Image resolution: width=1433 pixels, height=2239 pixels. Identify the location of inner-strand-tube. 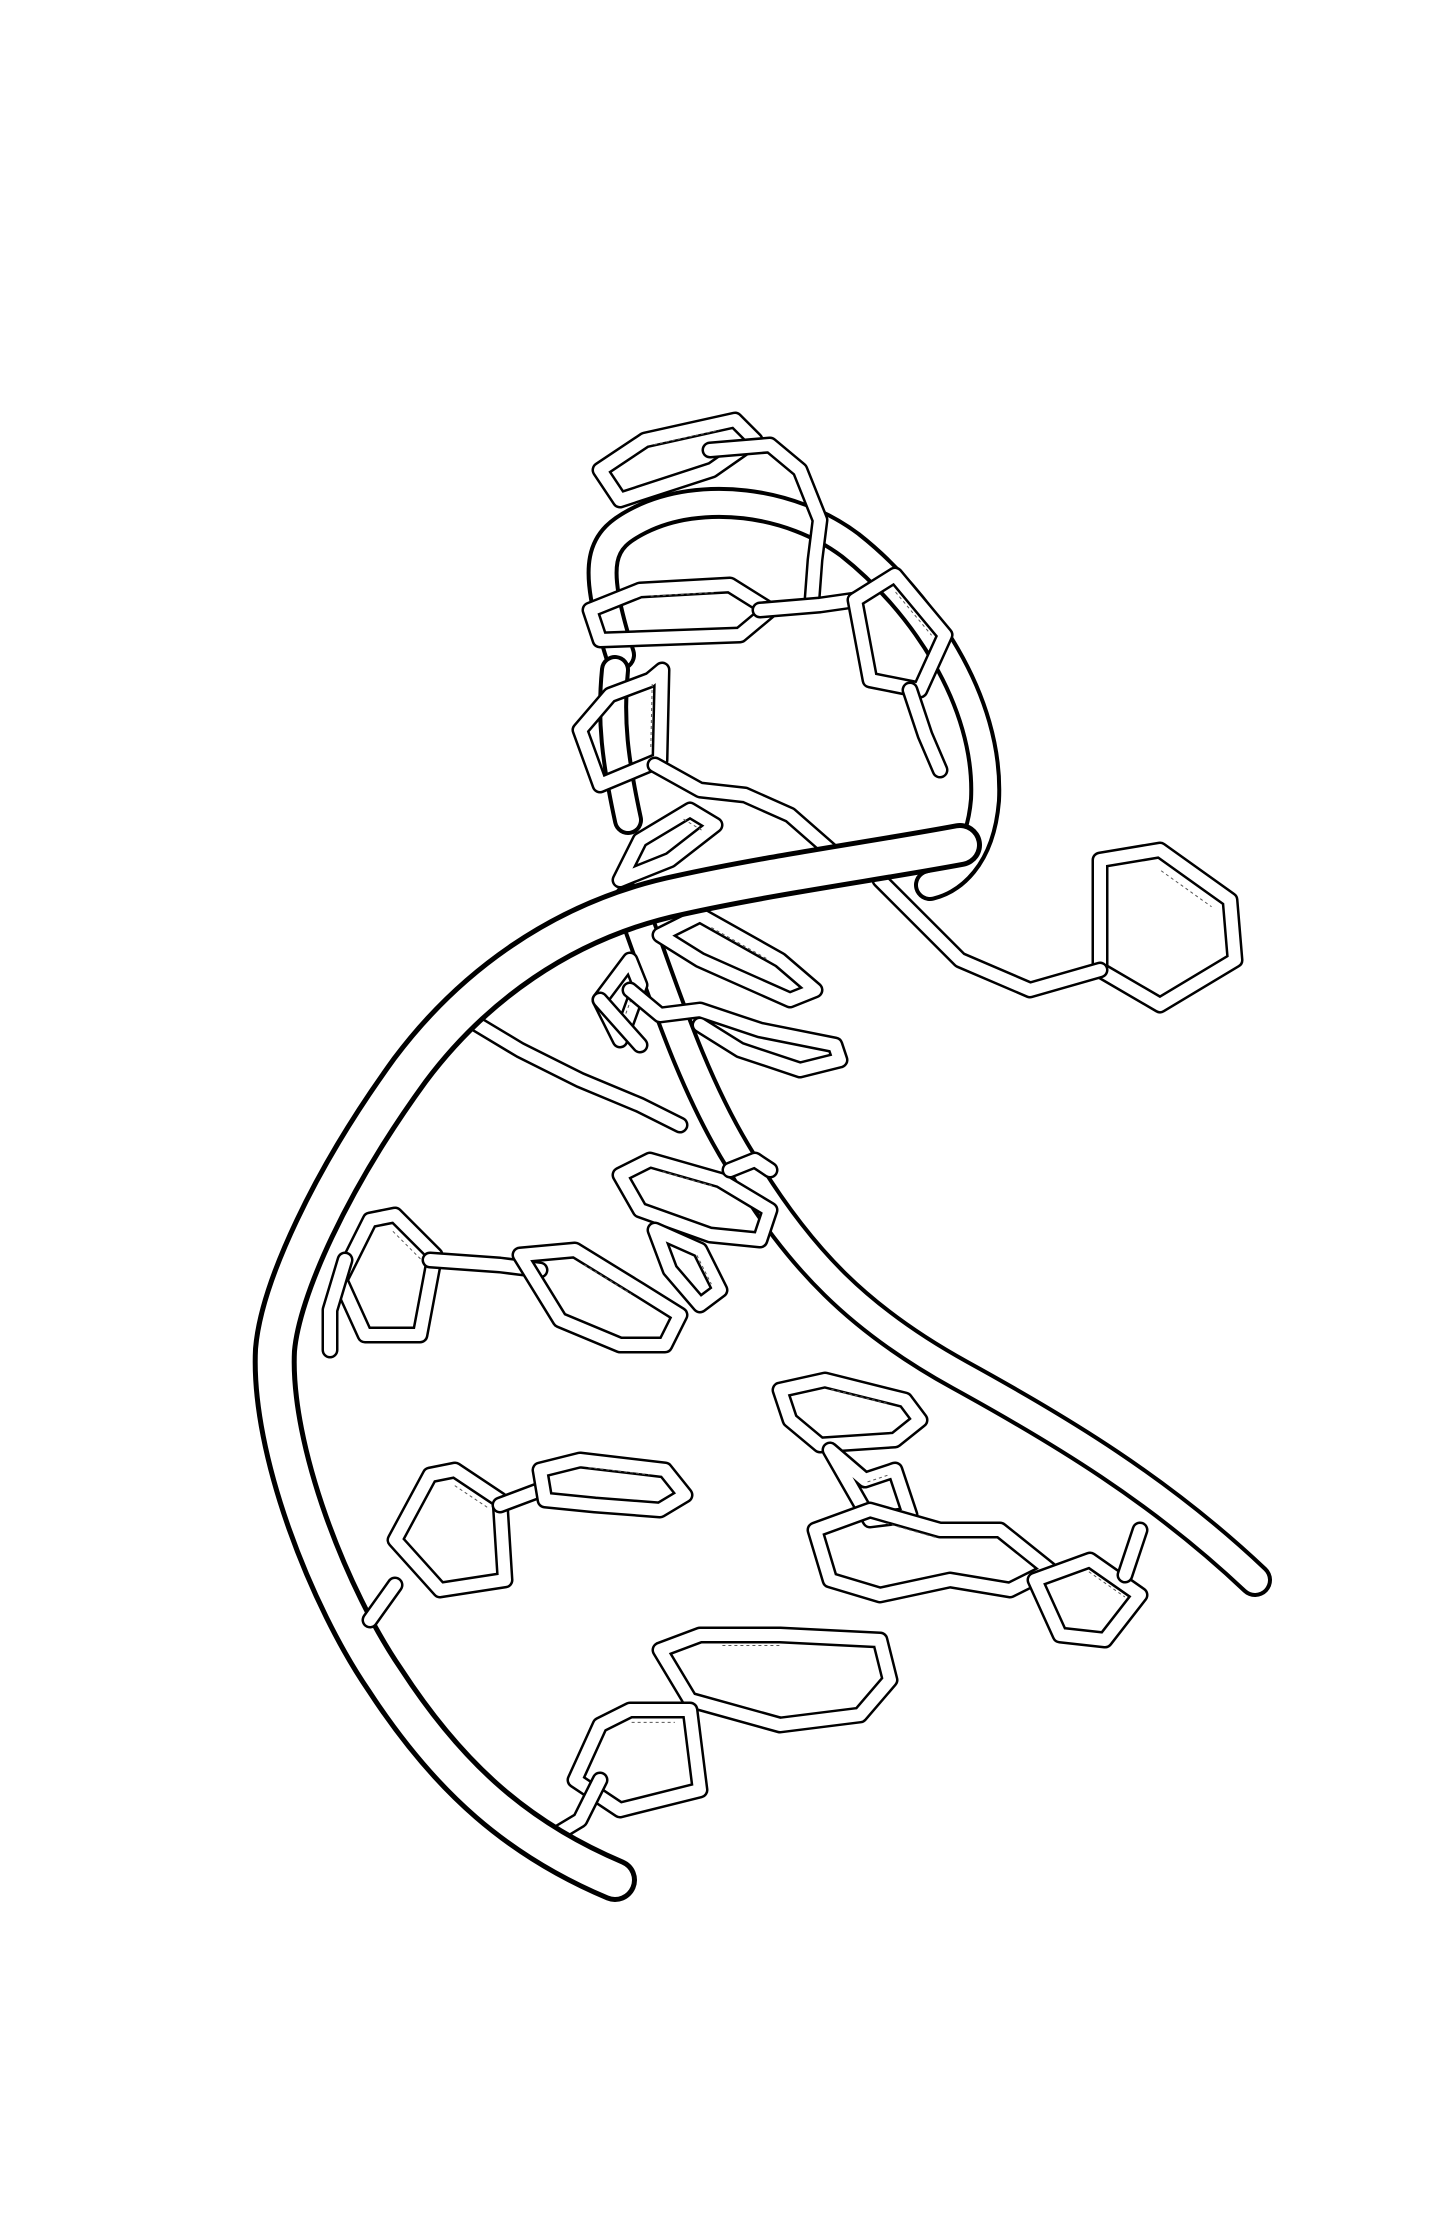
(942, 1240).